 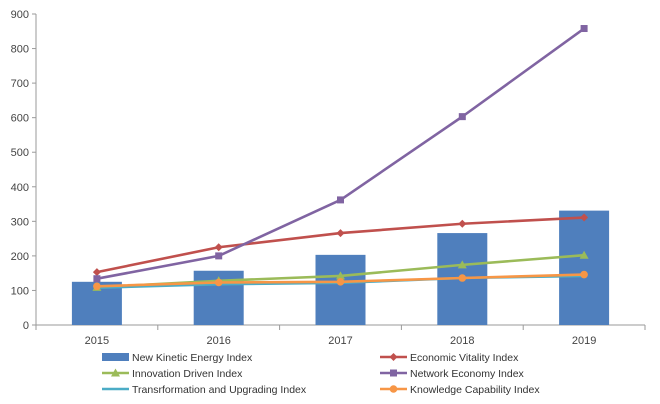 I want to click on y-tick-label: 800, so click(x=20, y=50).